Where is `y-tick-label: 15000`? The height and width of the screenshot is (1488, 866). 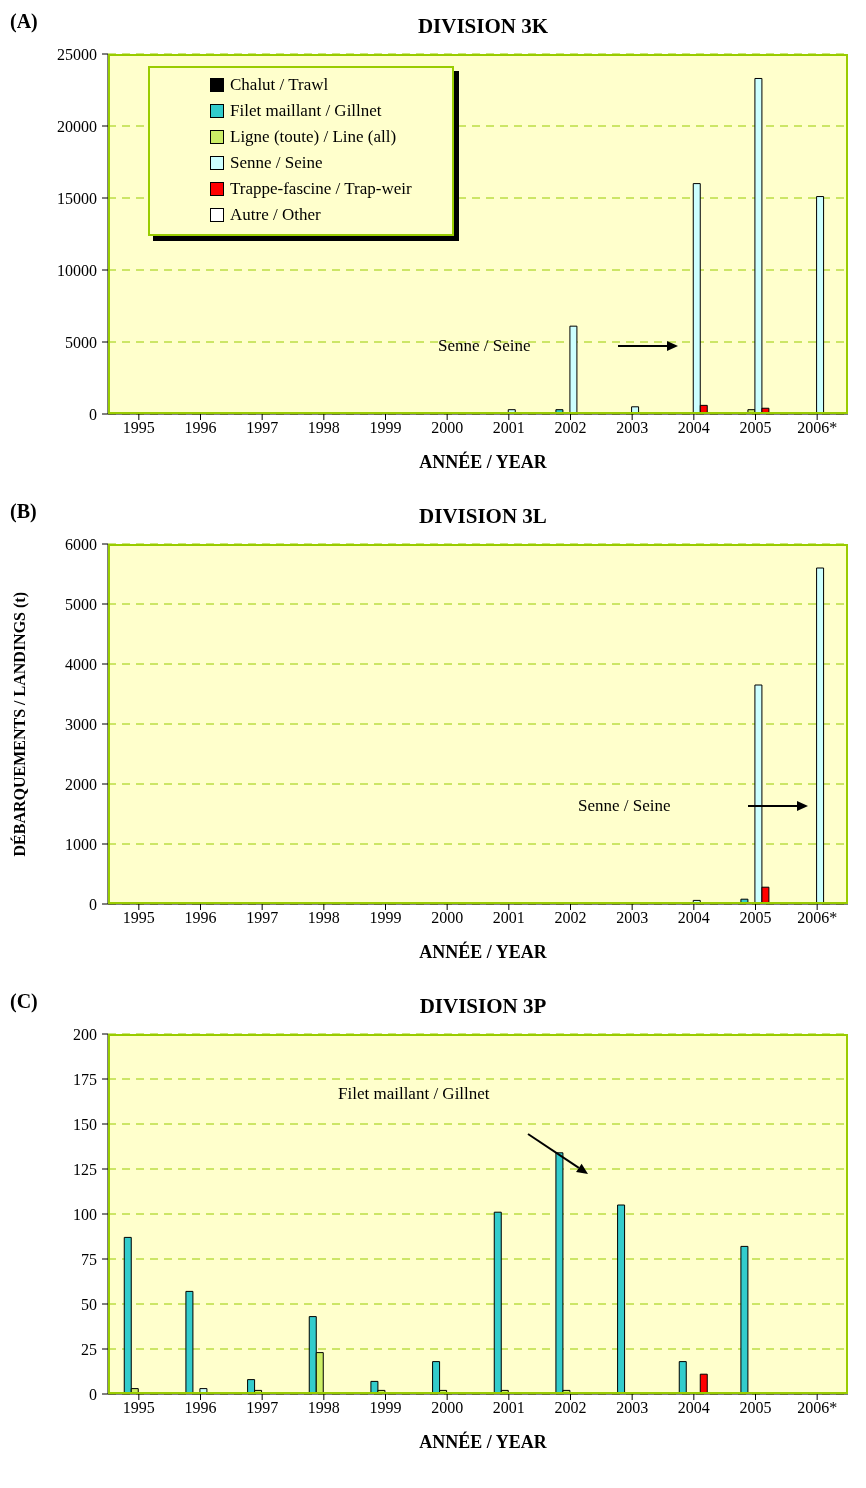
y-tick-label: 15000 is located at coordinates (77, 198).